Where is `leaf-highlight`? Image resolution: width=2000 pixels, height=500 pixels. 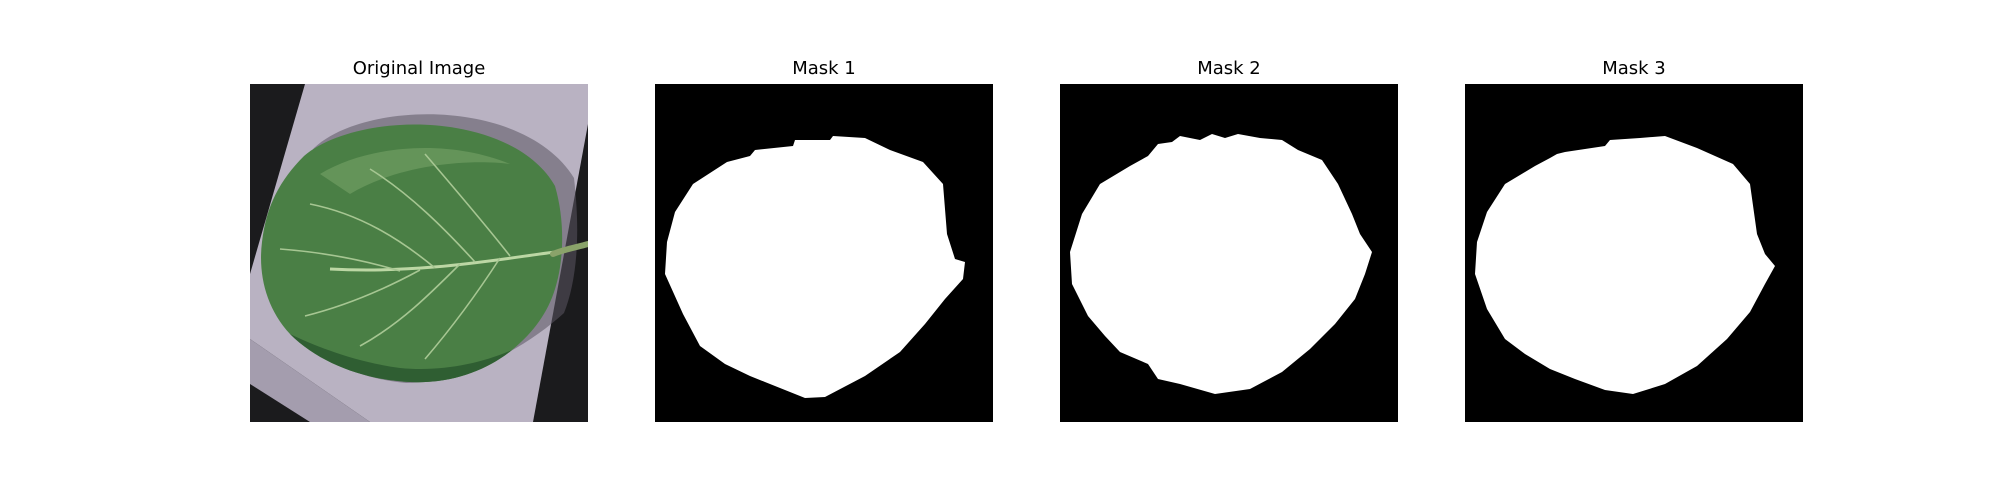
leaf-highlight is located at coordinates (415, 170).